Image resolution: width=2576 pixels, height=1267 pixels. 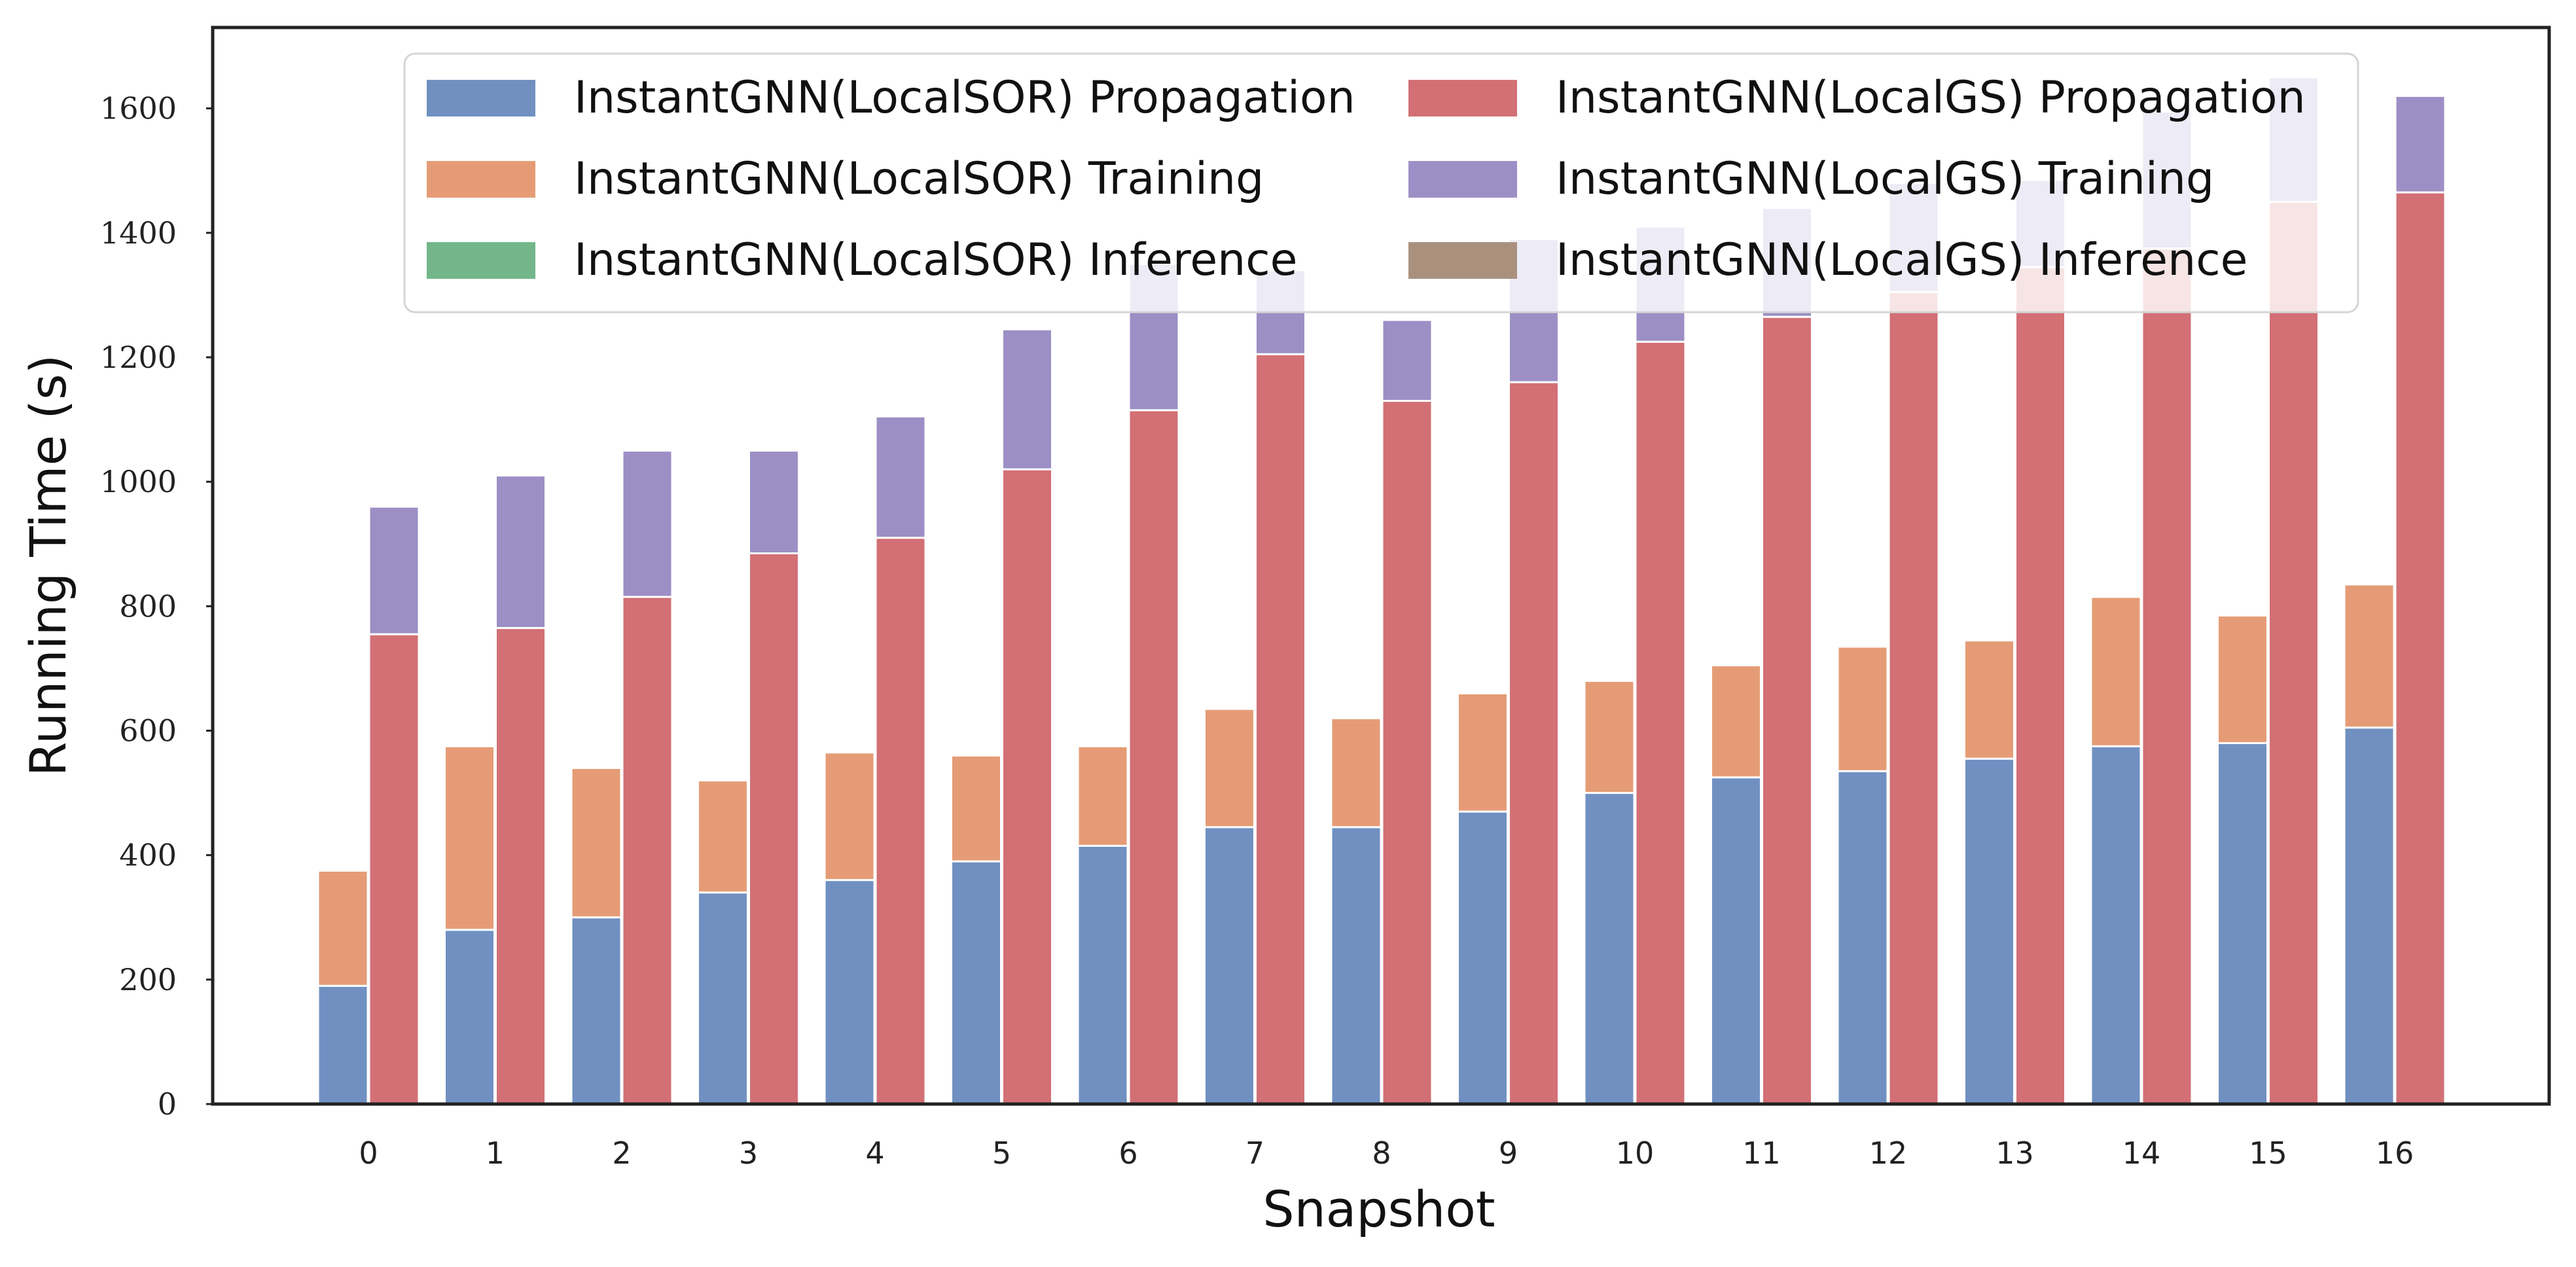 I want to click on x-tick-label: 8, so click(x=1381, y=1153).